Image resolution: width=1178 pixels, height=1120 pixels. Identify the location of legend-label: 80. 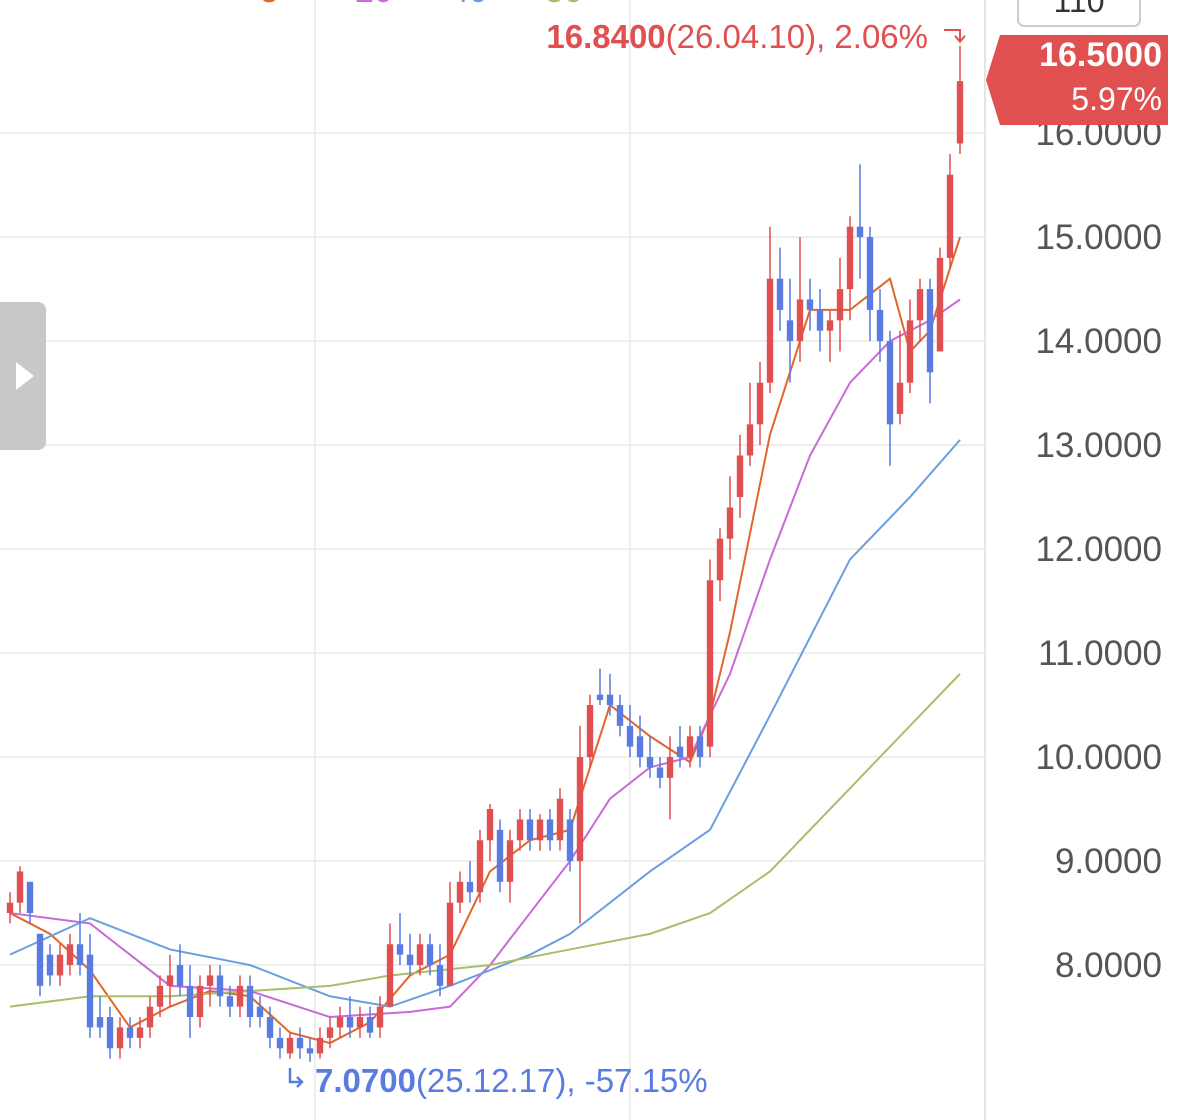
(564, 5).